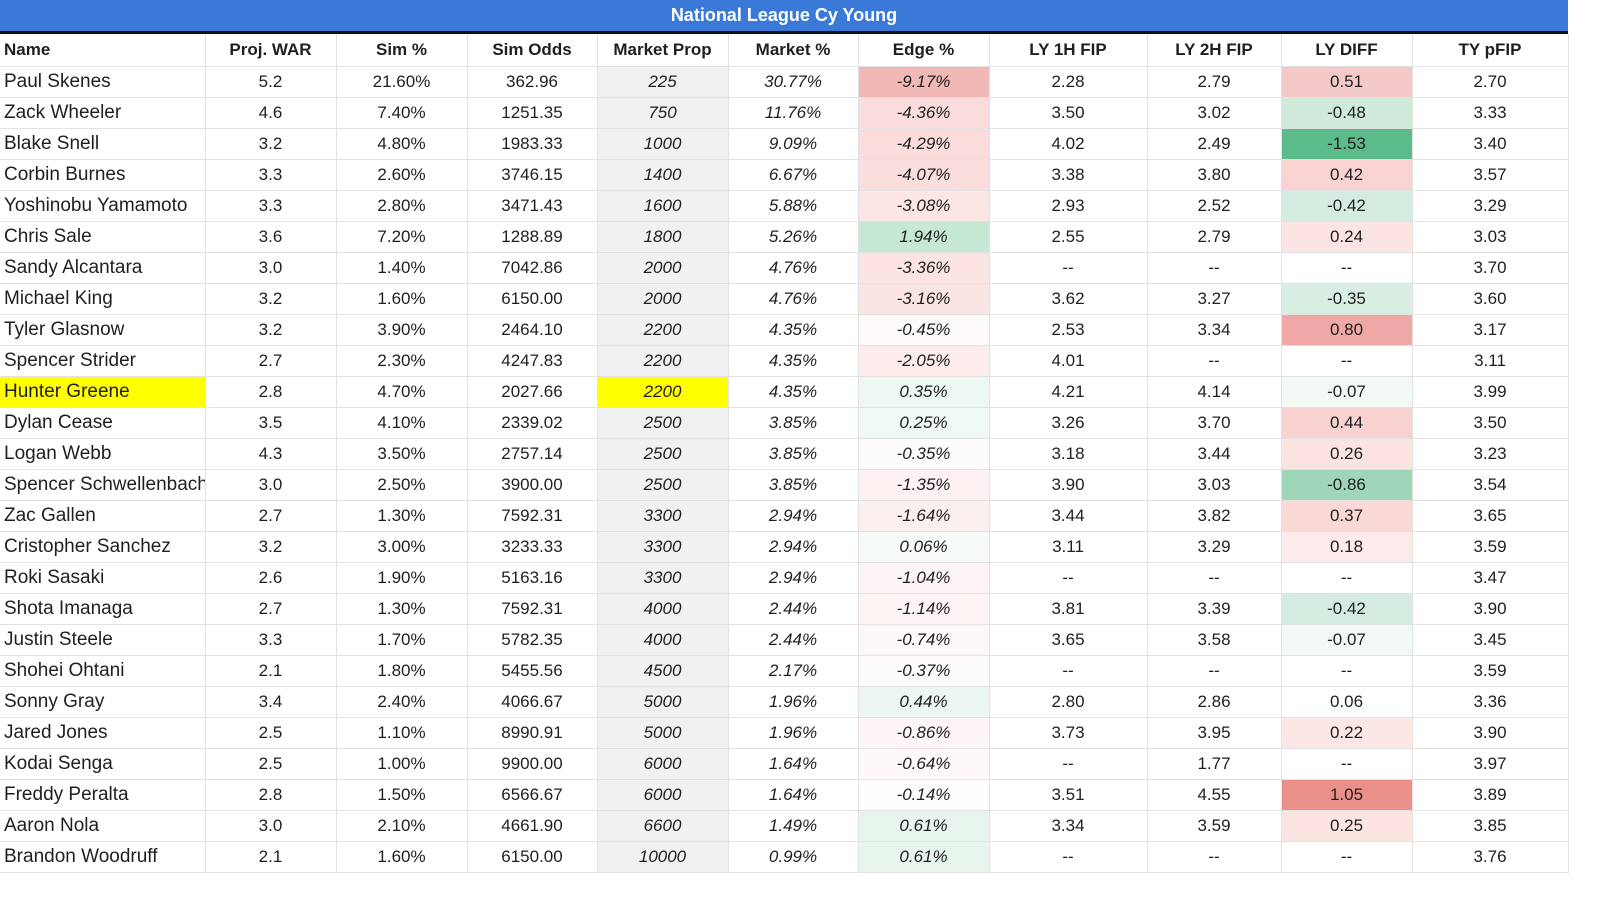 The width and height of the screenshot is (1624, 906). I want to click on cell-name: Zack Wheeler, so click(103, 113).